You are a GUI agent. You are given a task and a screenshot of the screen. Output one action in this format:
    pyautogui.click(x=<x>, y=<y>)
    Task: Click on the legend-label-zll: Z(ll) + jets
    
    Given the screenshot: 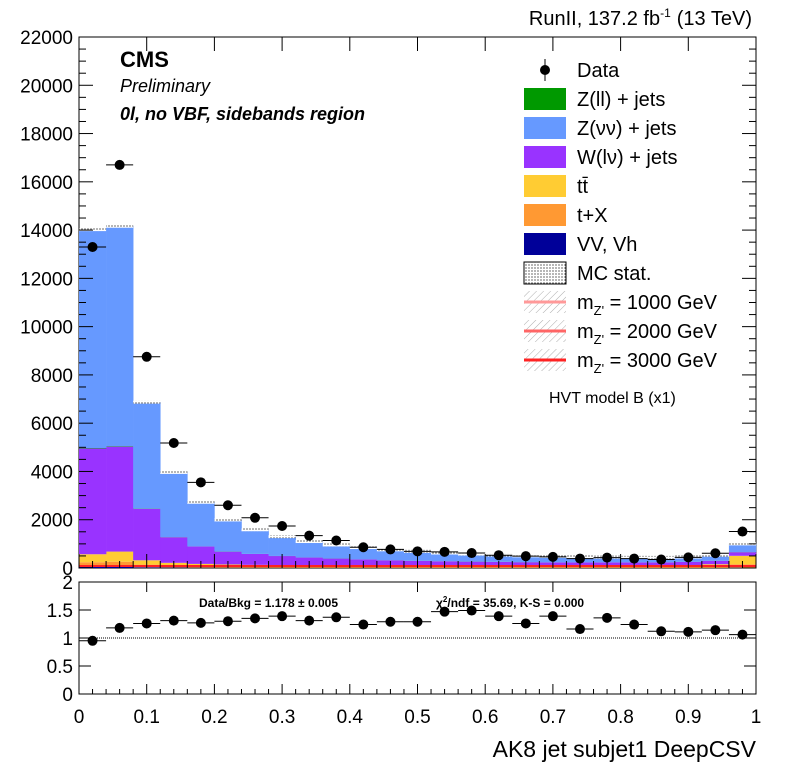 What is the action you would take?
    pyautogui.click(x=621, y=100)
    